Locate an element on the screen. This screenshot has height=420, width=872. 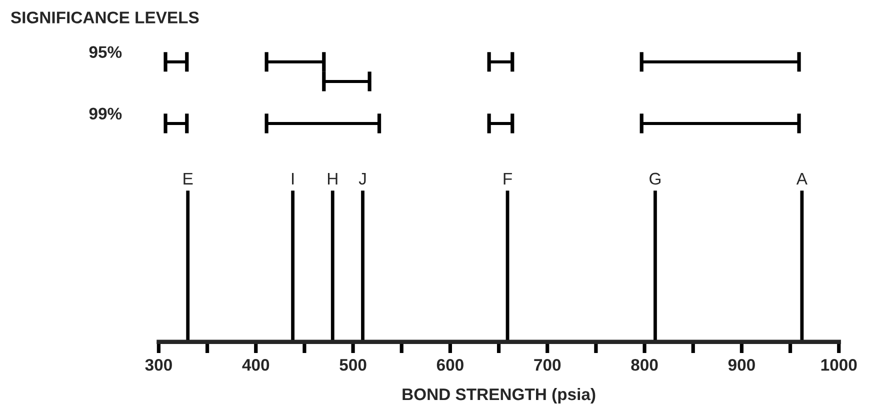
annotation: A is located at coordinates (802, 178).